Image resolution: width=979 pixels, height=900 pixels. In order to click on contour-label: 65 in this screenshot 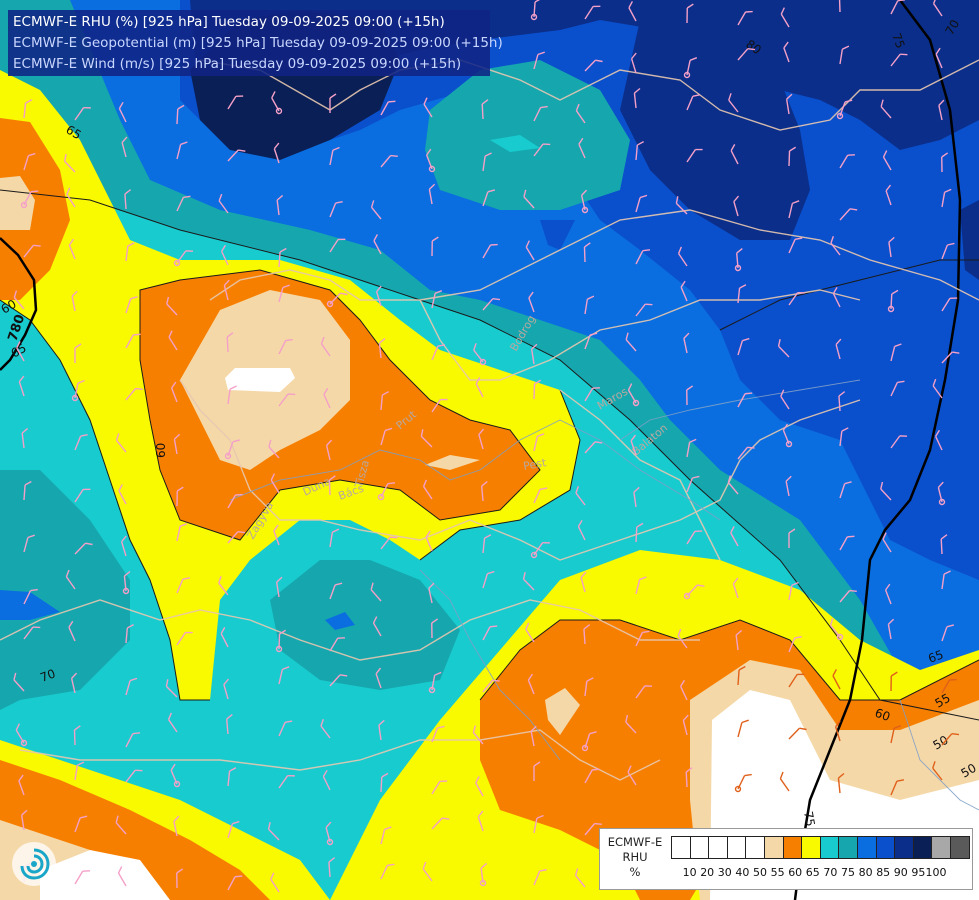, I will do `click(935, 656)`.